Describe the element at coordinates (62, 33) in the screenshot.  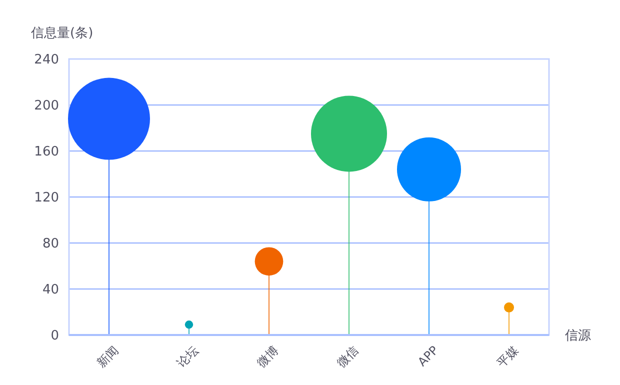
I see `y-axis-title: 信息量(条)` at that location.